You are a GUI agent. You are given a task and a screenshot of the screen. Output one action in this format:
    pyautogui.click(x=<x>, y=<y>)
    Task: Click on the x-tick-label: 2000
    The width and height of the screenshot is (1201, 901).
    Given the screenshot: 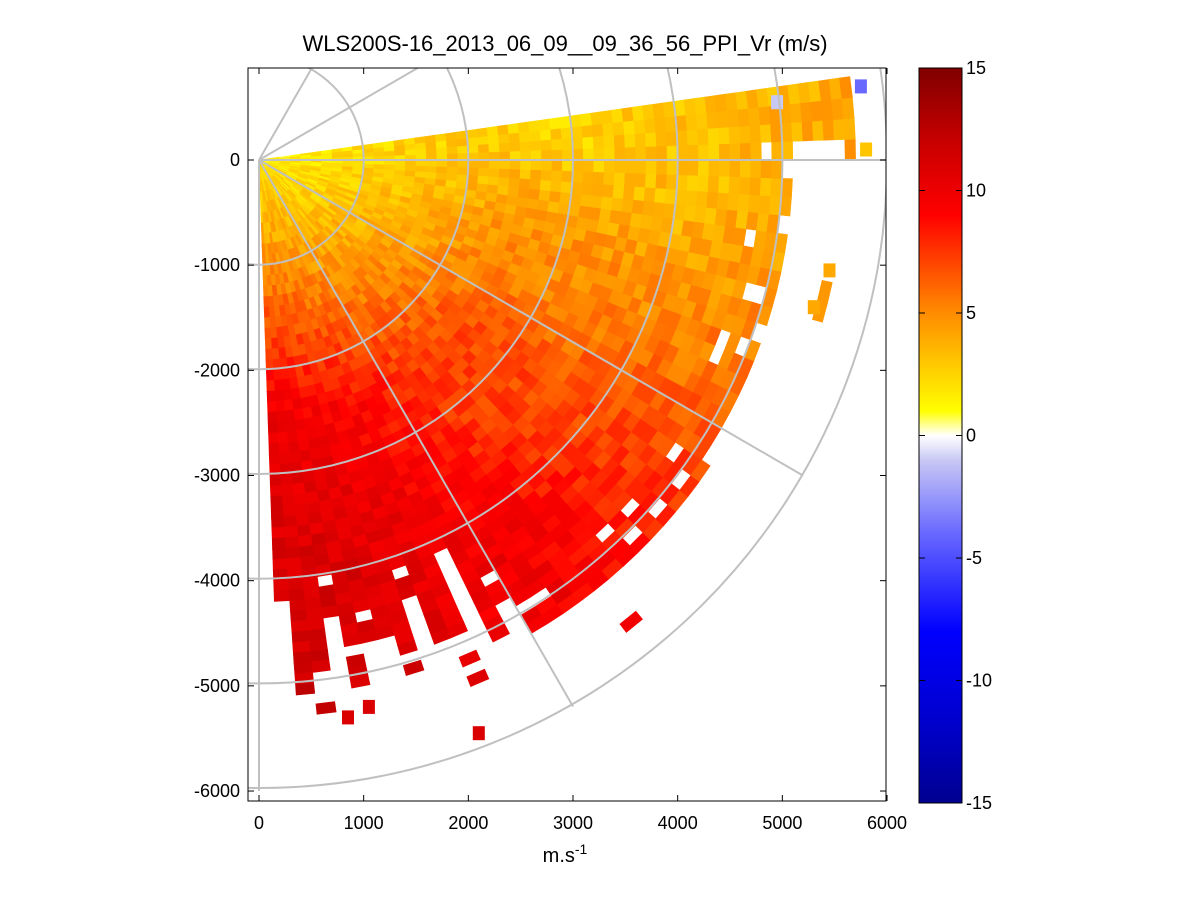 What is the action you would take?
    pyautogui.click(x=468, y=823)
    